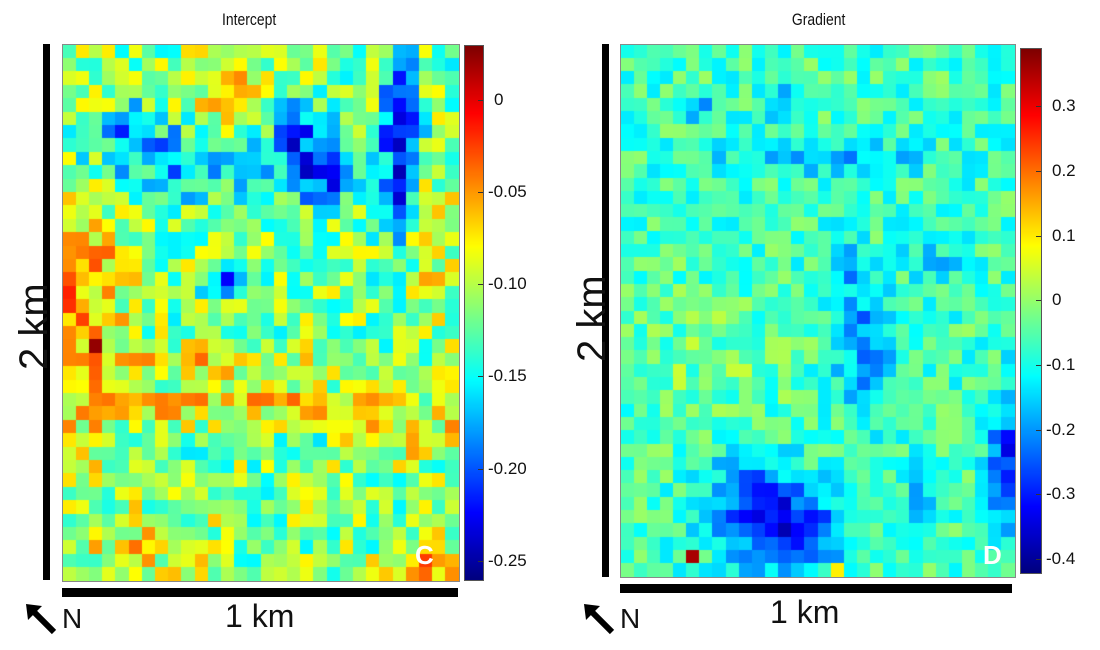 This screenshot has height=650, width=1100. I want to click on colorbar-tick-label: 0.2, so click(1064, 170).